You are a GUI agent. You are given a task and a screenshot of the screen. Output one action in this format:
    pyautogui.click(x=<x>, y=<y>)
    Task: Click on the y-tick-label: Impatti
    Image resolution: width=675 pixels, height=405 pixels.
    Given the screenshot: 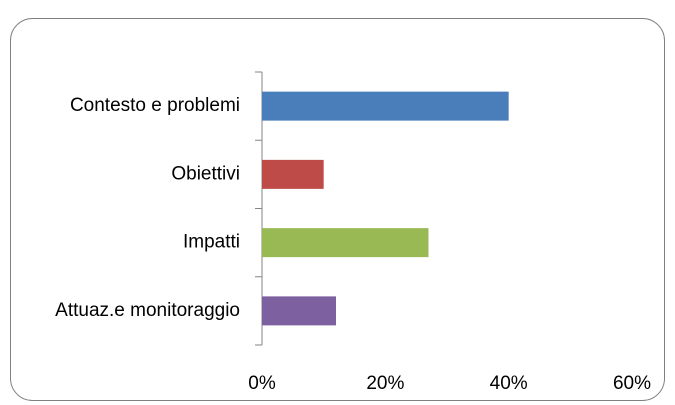 What is the action you would take?
    pyautogui.click(x=211, y=242)
    